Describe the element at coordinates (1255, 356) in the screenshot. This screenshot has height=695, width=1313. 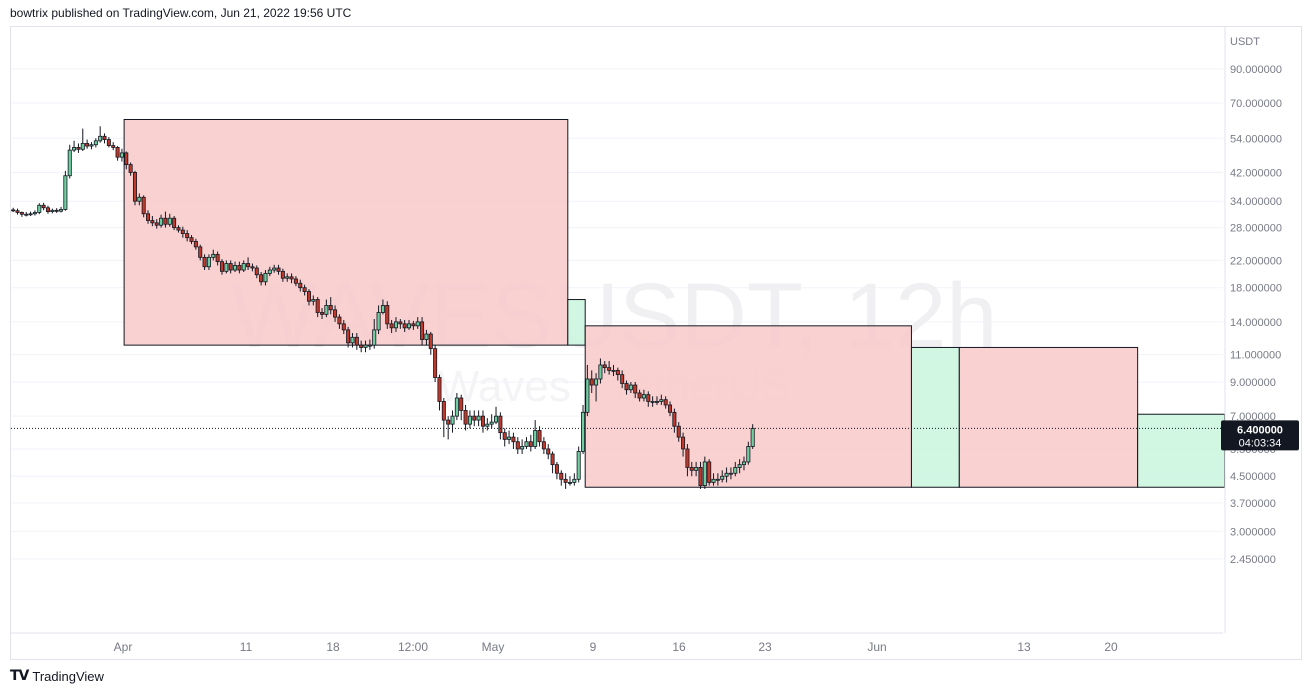
I see `price-tick-label: 11.000000` at that location.